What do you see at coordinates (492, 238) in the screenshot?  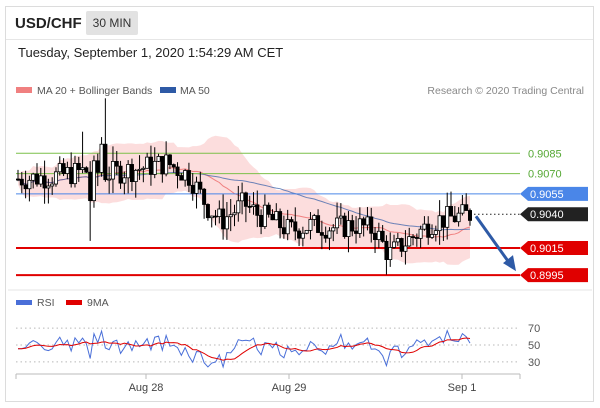 I see `forecast-arrow-shaft` at bounding box center [492, 238].